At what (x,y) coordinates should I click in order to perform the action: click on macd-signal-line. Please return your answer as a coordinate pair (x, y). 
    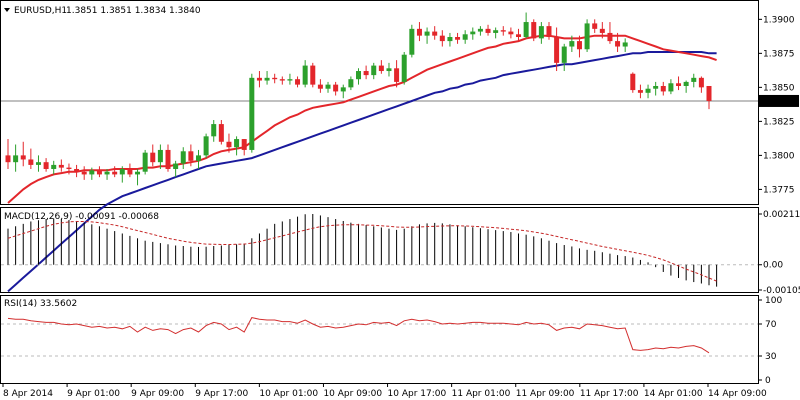
    Looking at the image, I should click on (362, 251).